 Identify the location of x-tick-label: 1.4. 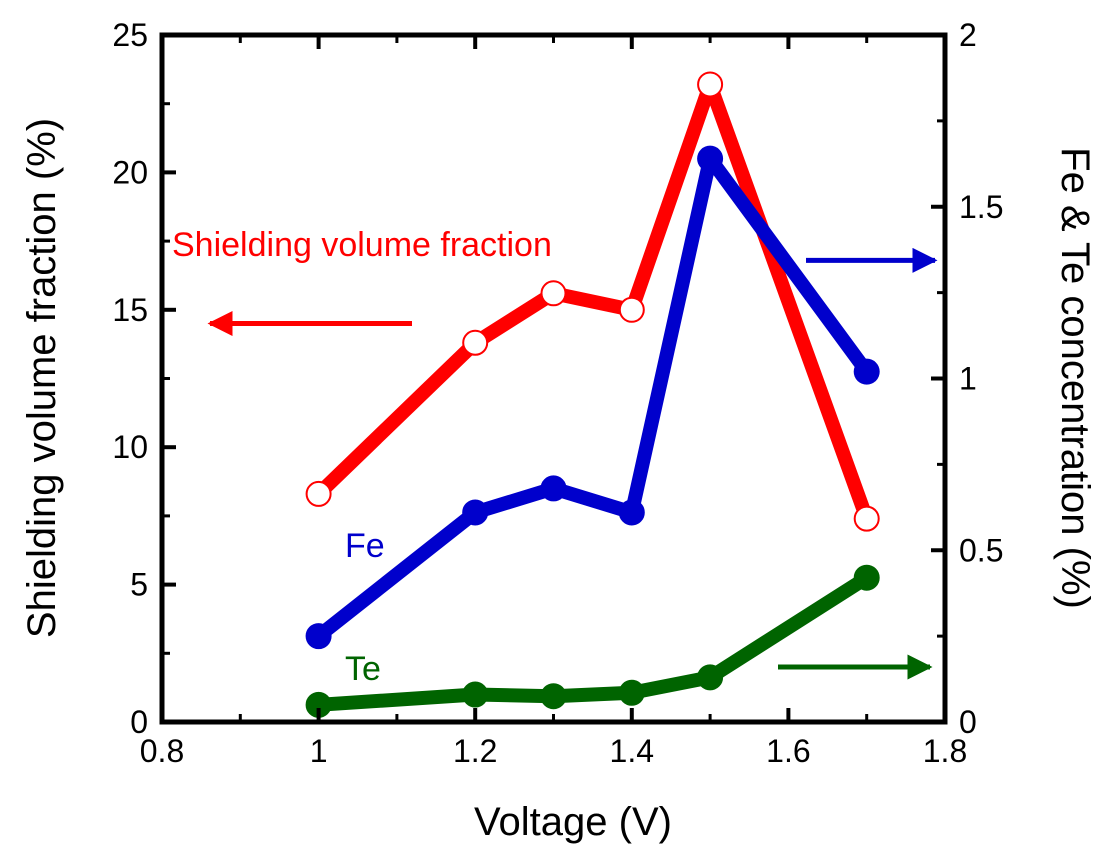
(632, 751).